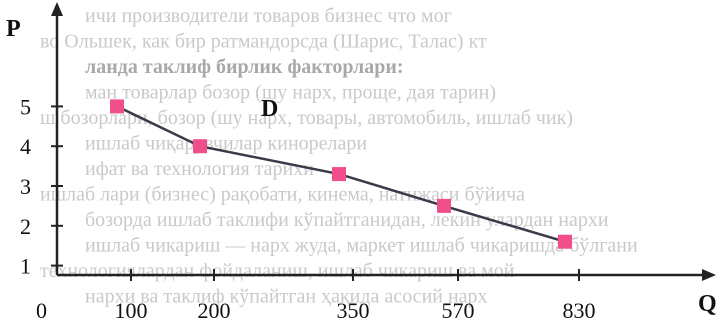 Image resolution: width=721 pixels, height=324 pixels. What do you see at coordinates (458, 310) in the screenshot?
I see `x-tick-label: 570` at bounding box center [458, 310].